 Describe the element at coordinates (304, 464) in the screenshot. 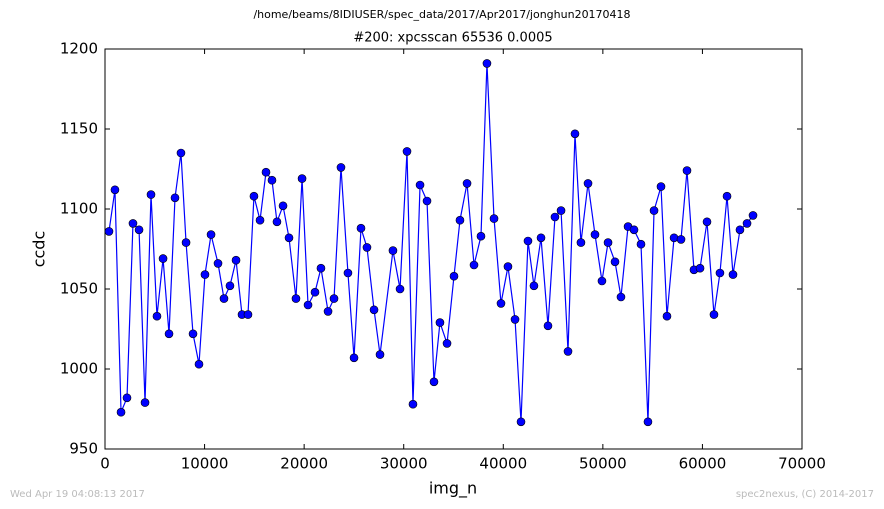

I see `x-tick-label: 20000` at that location.